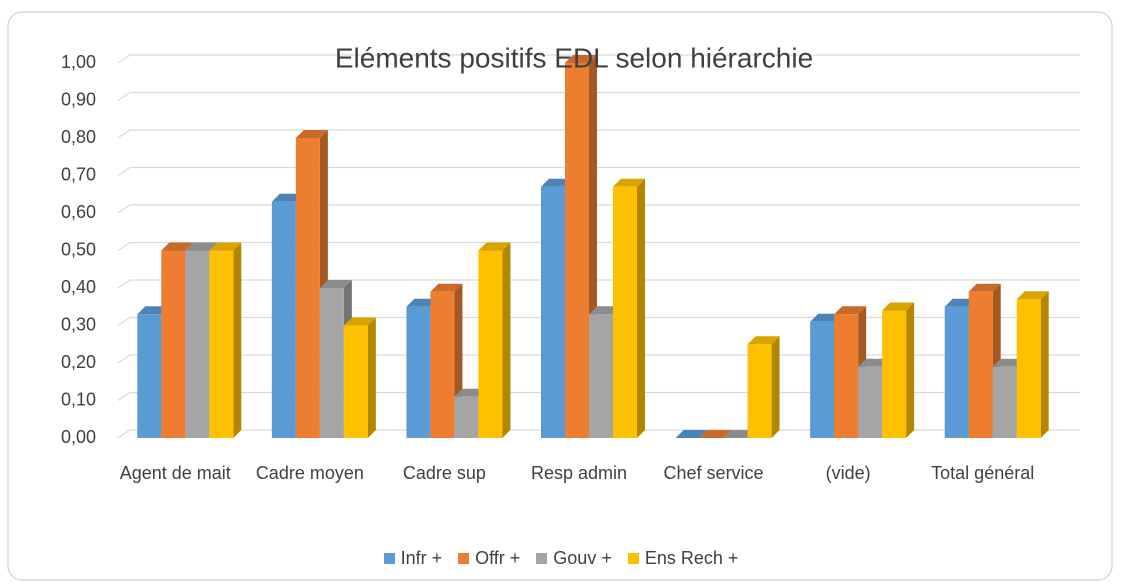  What do you see at coordinates (78, 212) in the screenshot?
I see `y-tick-label: 0,60` at bounding box center [78, 212].